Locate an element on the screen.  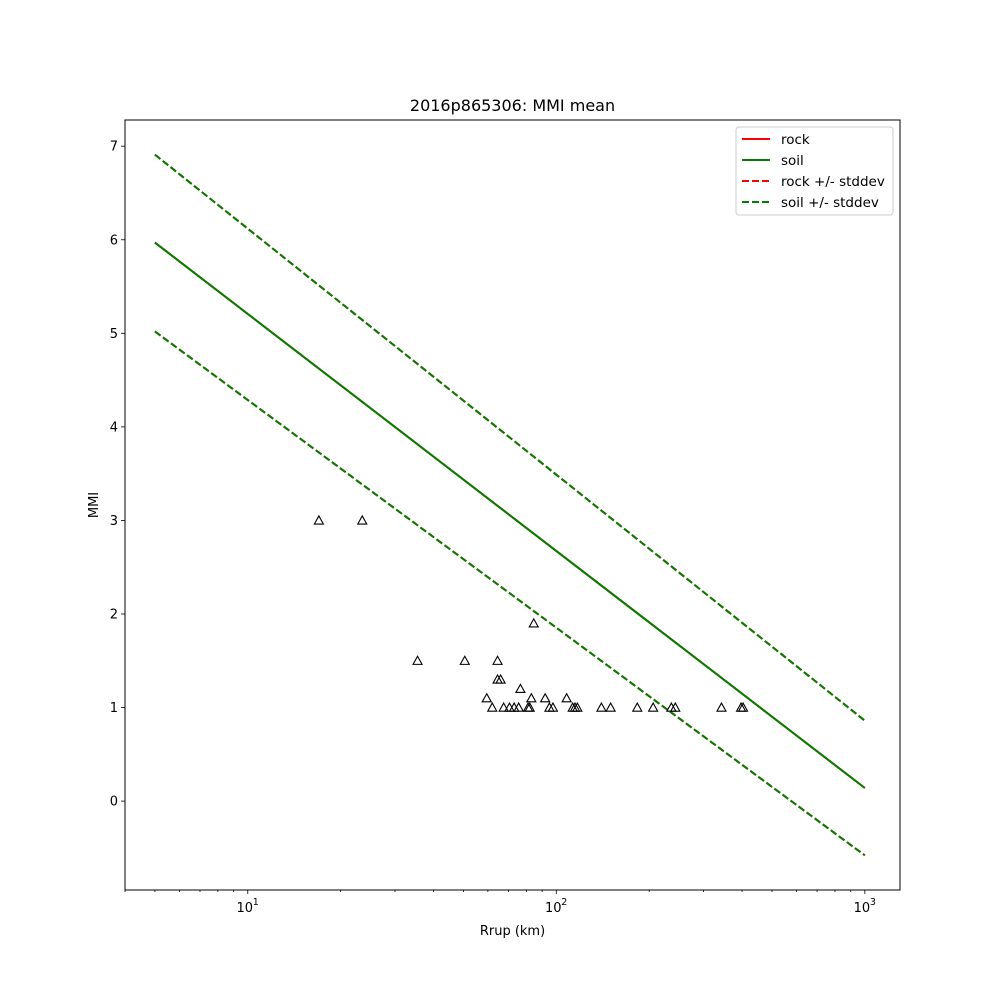
chart-title: 2016p865306: MMI mean is located at coordinates (512, 105).